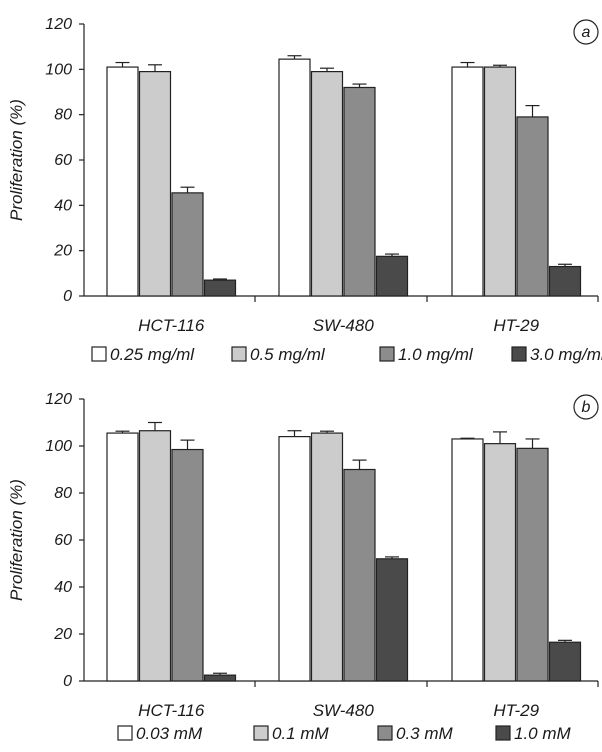 The width and height of the screenshot is (602, 752). Describe the element at coordinates (436, 354) in the screenshot. I see `legend-label: 1.0 mg/ml` at that location.